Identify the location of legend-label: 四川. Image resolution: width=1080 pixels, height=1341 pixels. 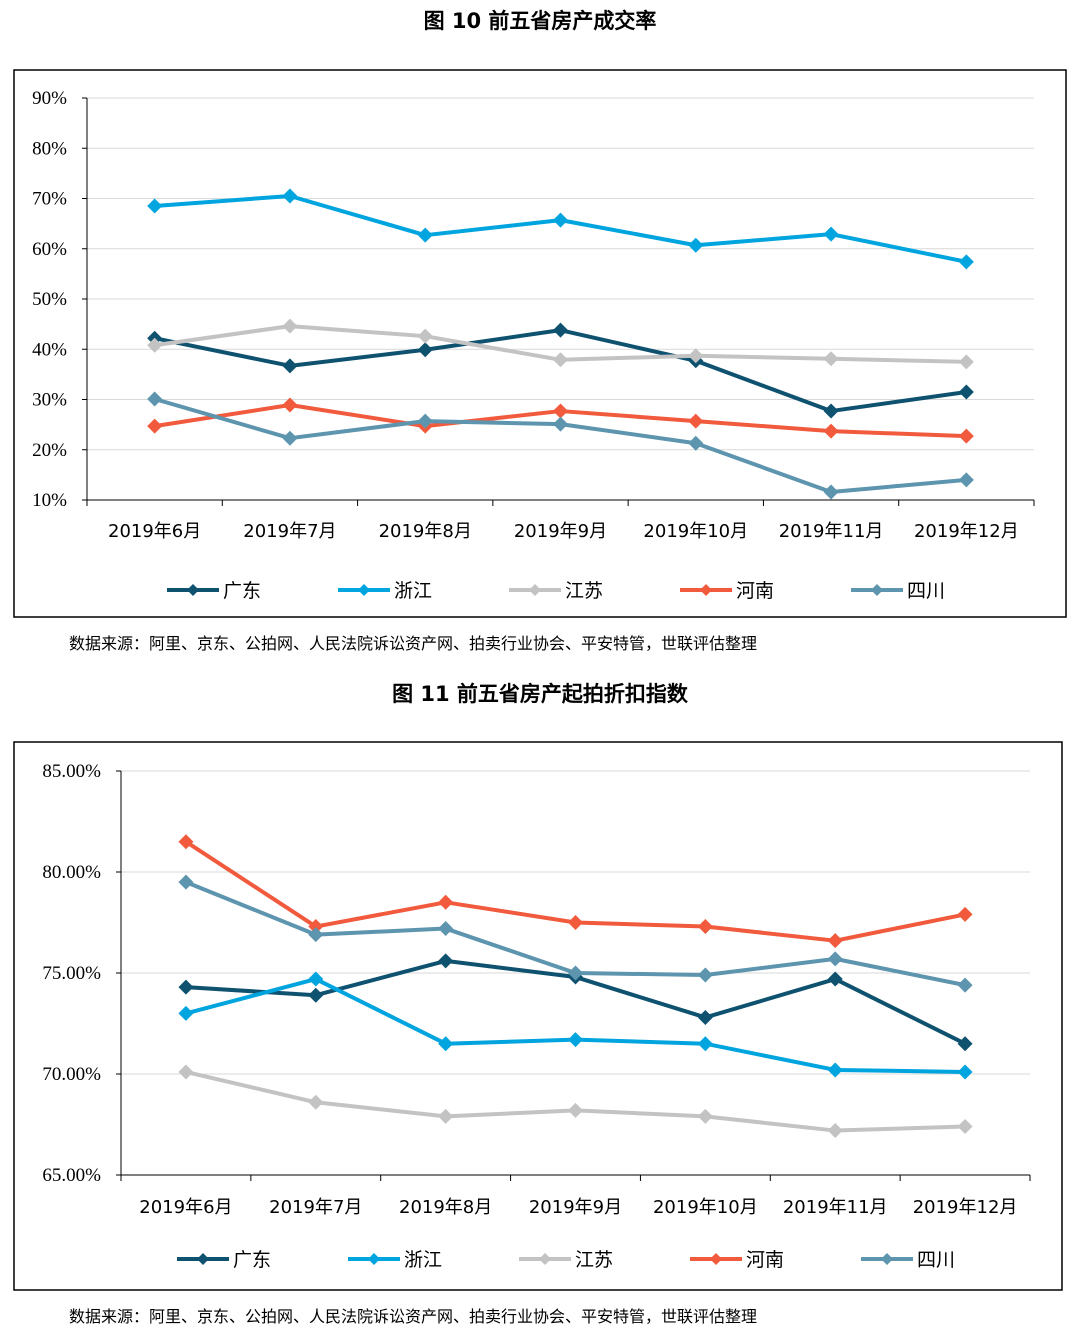
(936, 1260).